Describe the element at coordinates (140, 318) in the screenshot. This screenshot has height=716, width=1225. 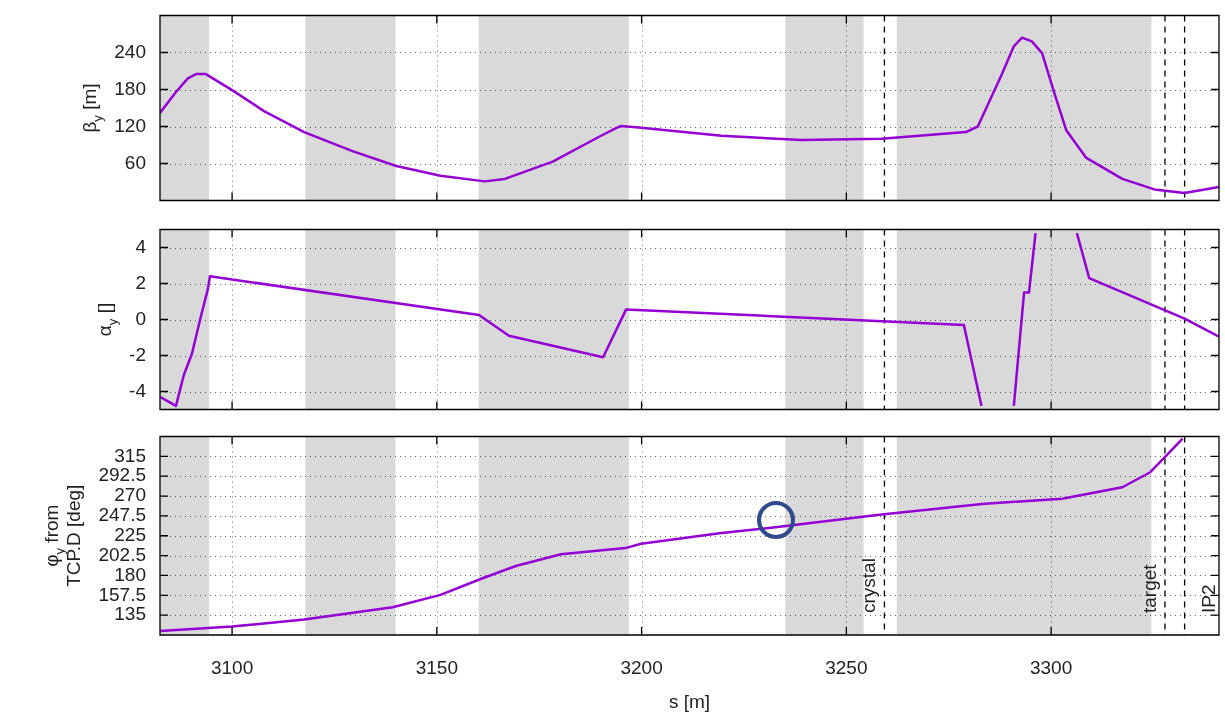
I see `y-tick-label: 0` at that location.